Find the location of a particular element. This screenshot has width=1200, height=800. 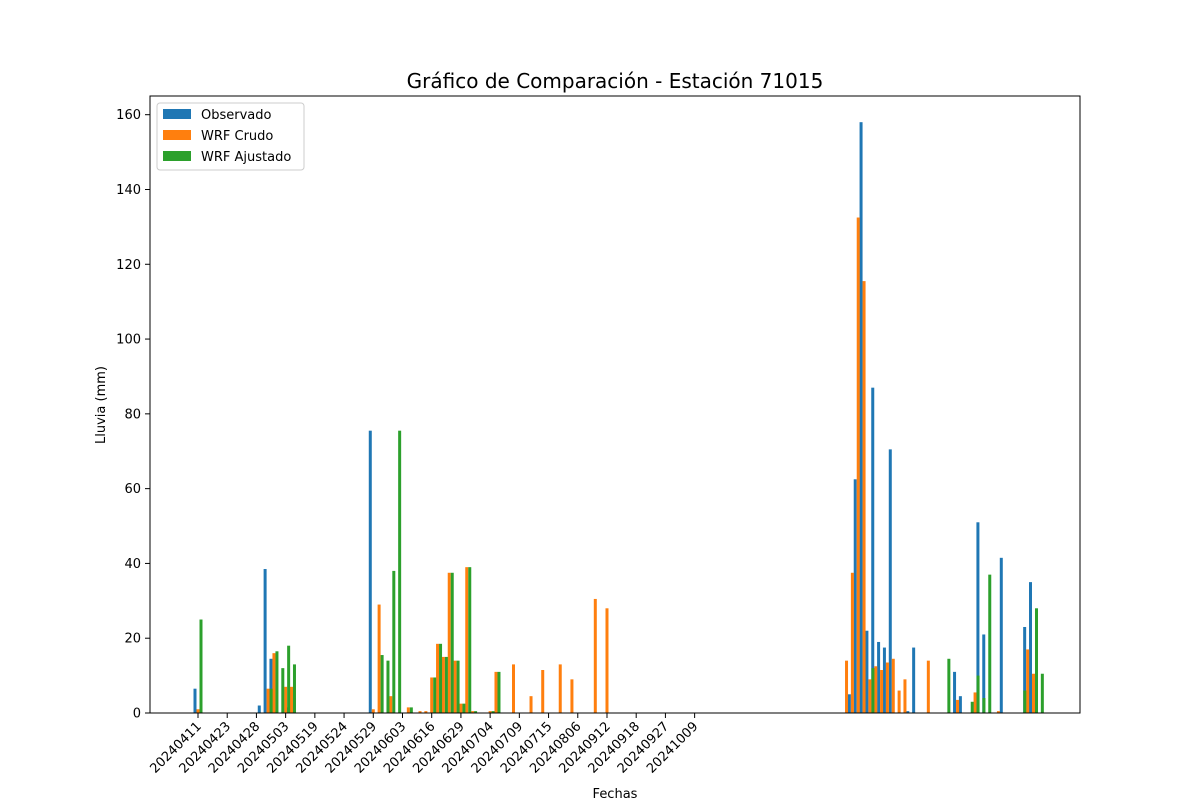

legend-swatch-wrf-ajustado is located at coordinates (177, 156).